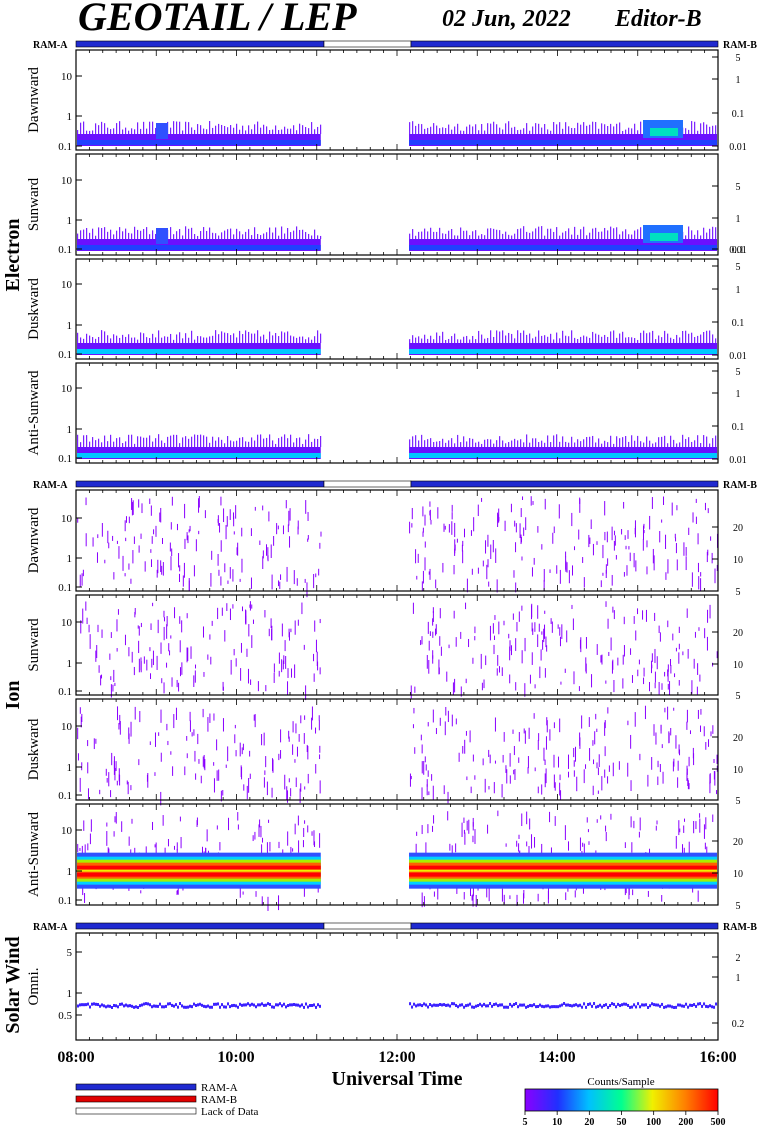 The width and height of the screenshot is (762, 1128). I want to click on y-tick-label: 5, so click(70, 953).